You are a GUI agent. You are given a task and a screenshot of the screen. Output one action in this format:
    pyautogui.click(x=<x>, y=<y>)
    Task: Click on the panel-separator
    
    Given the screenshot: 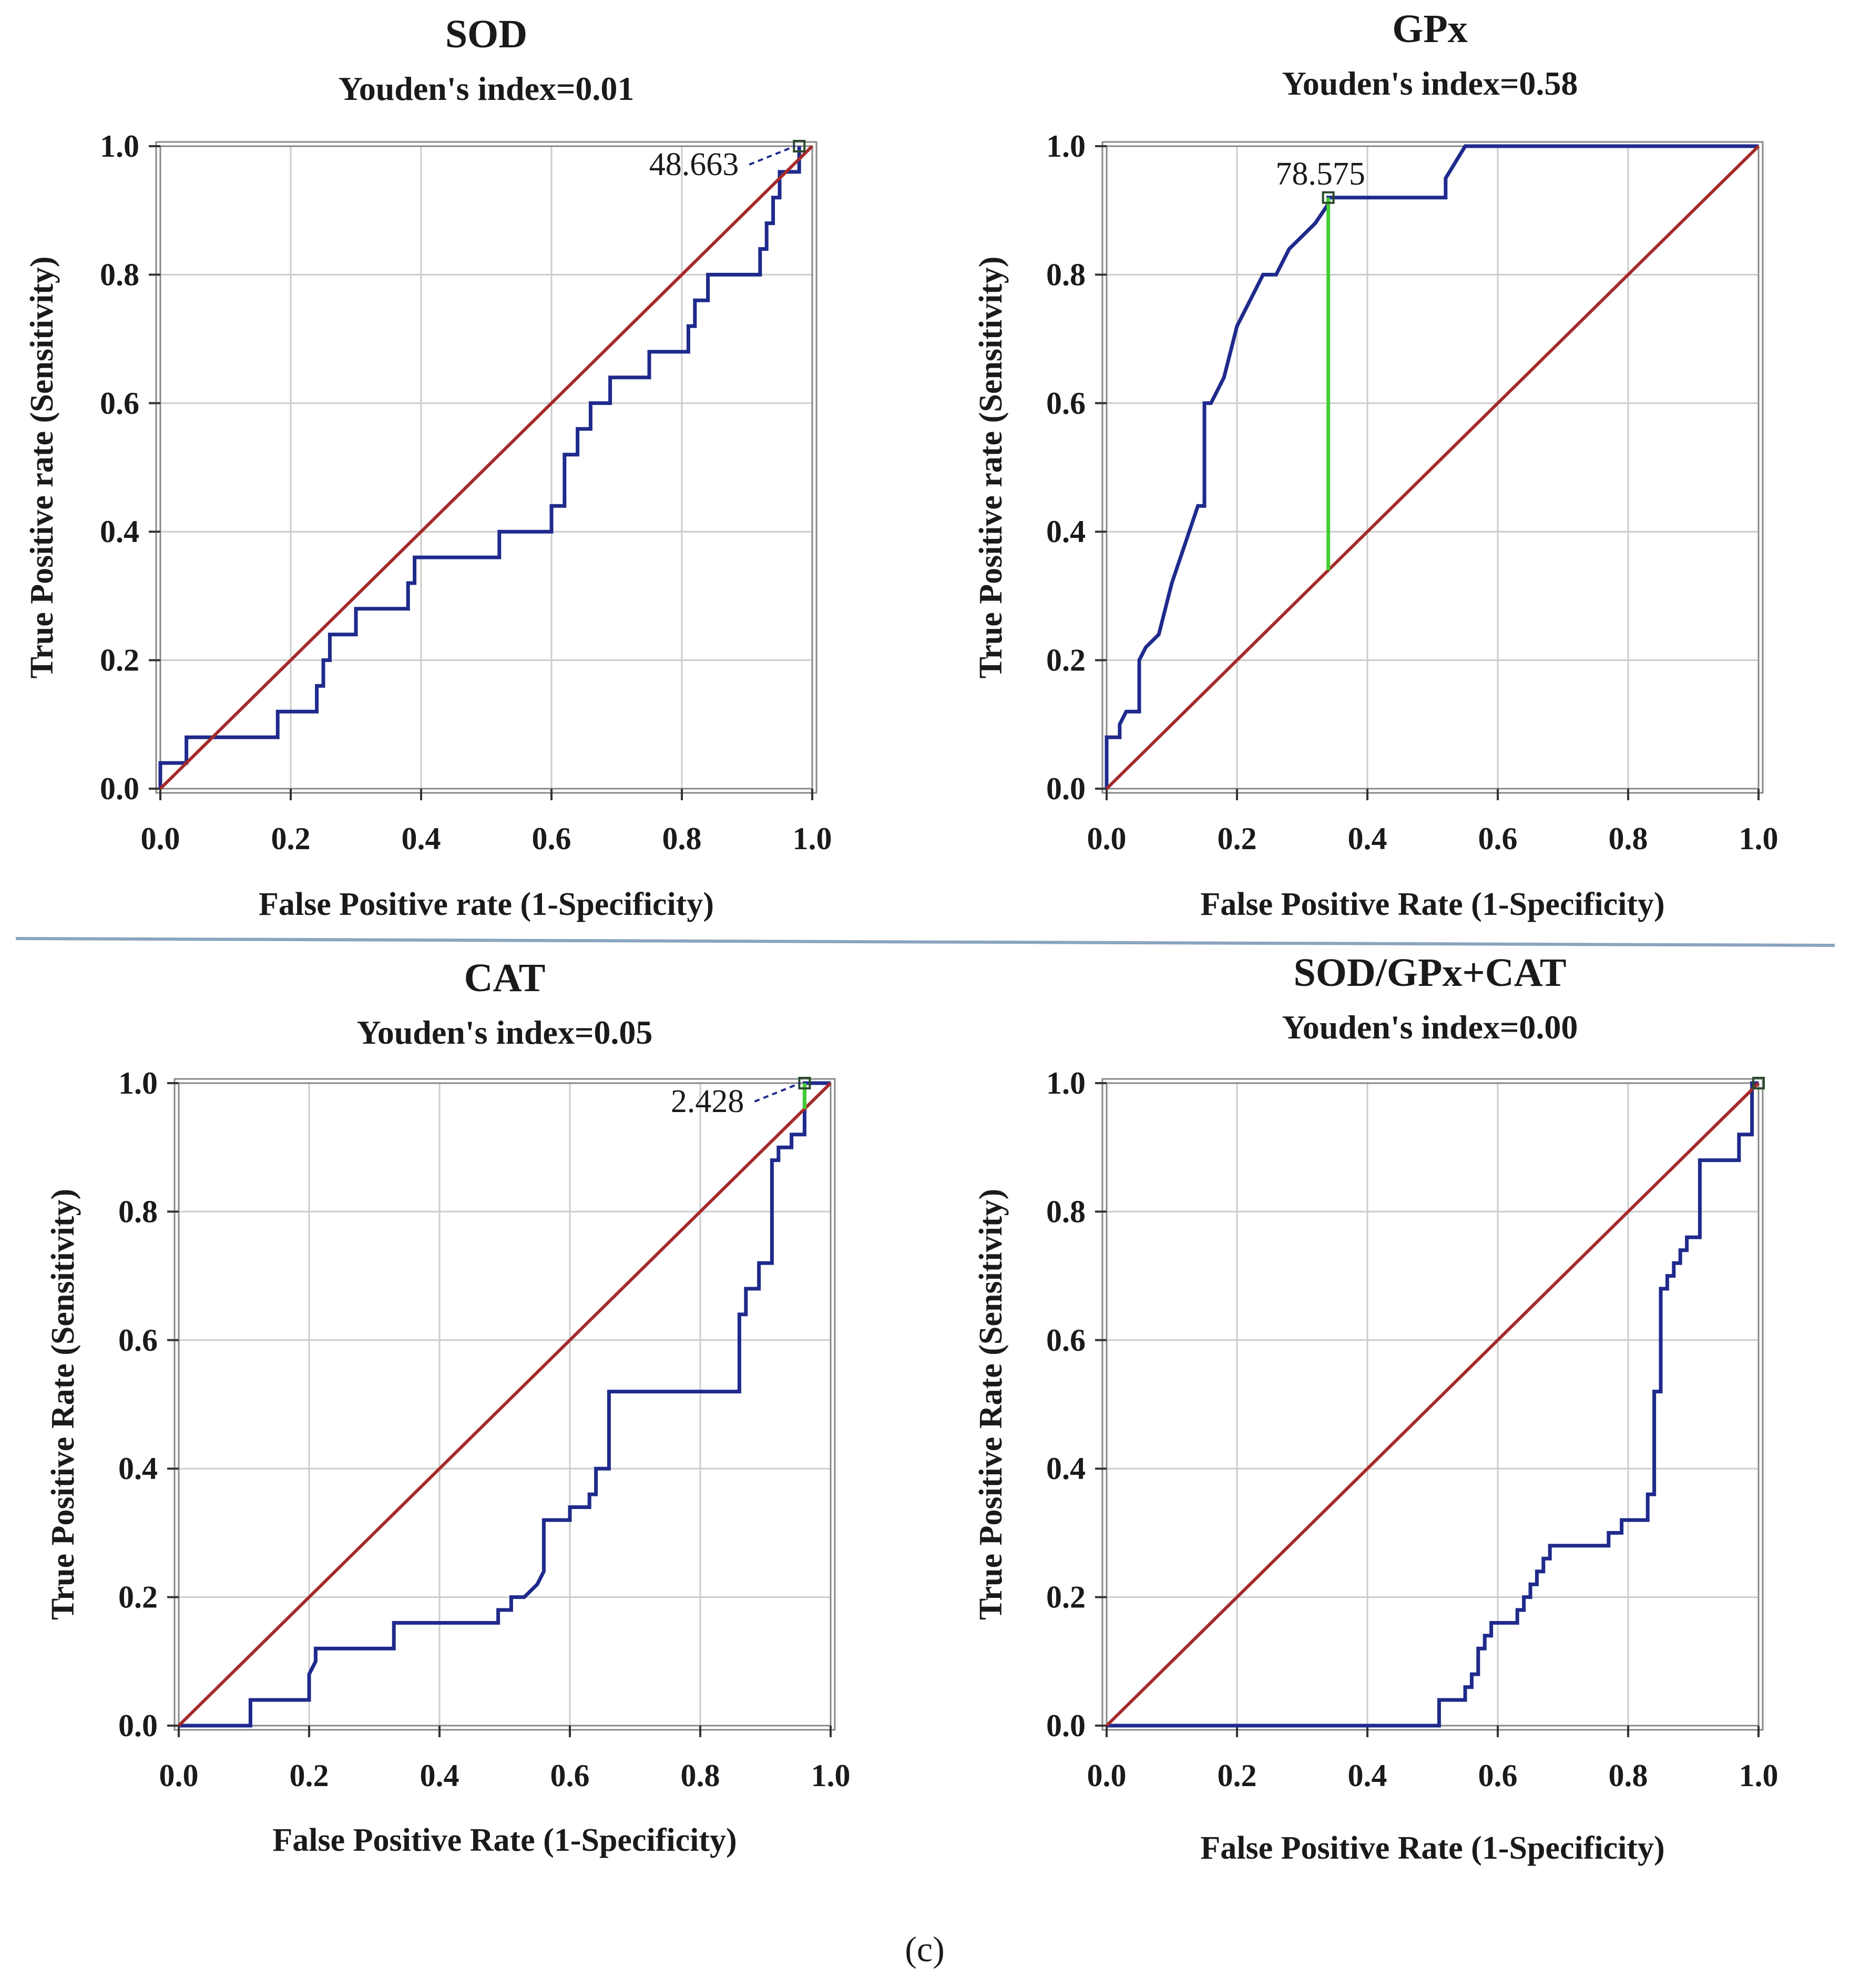 What is the action you would take?
    pyautogui.click(x=925, y=942)
    